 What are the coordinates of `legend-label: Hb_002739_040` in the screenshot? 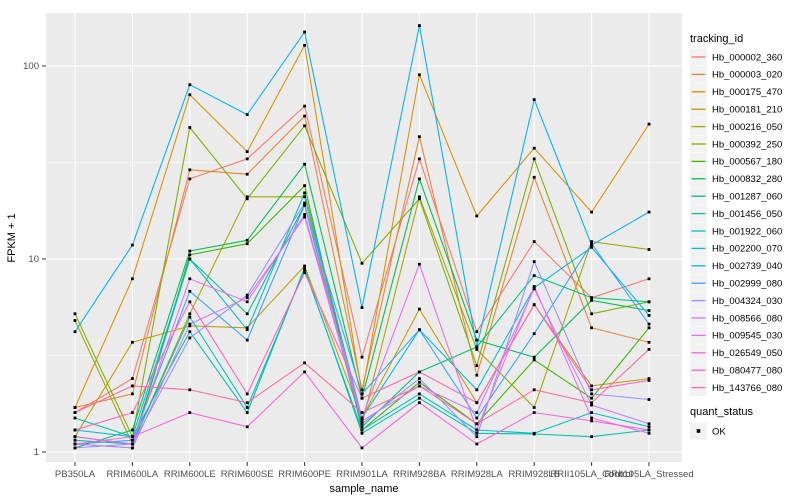 It's located at (747, 266).